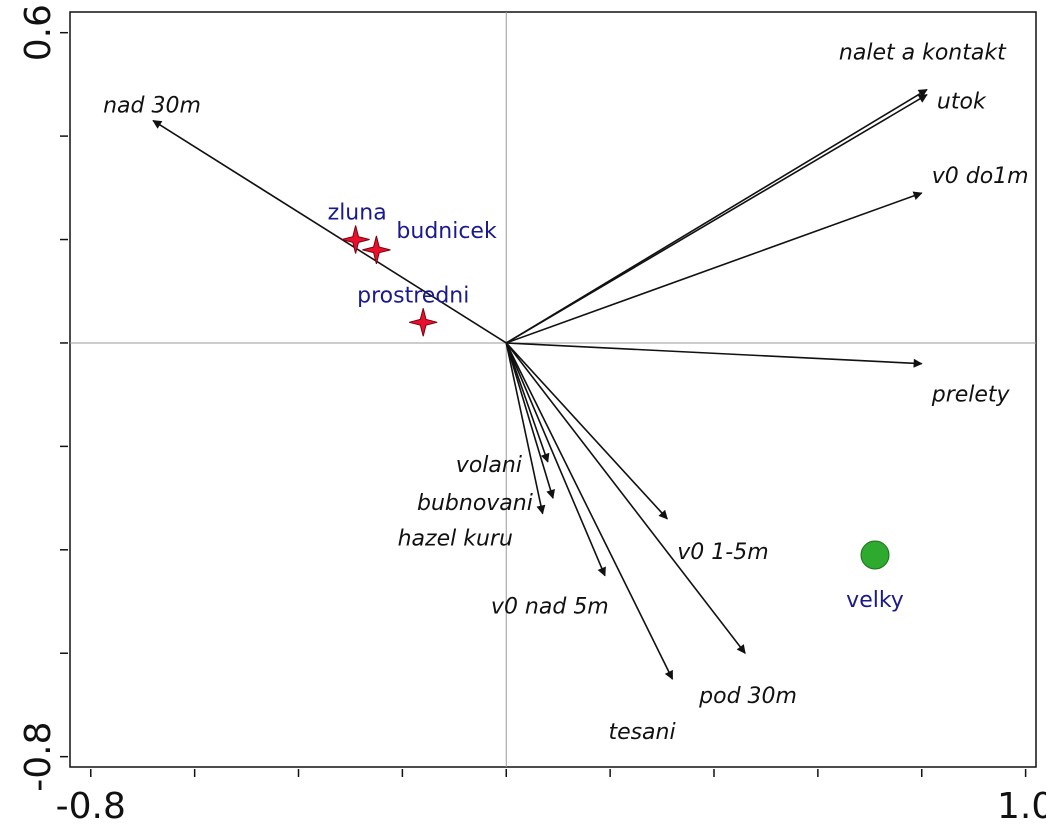 This screenshot has height=830, width=1046. Describe the element at coordinates (875, 555) in the screenshot. I see `site-marker-velky` at that location.